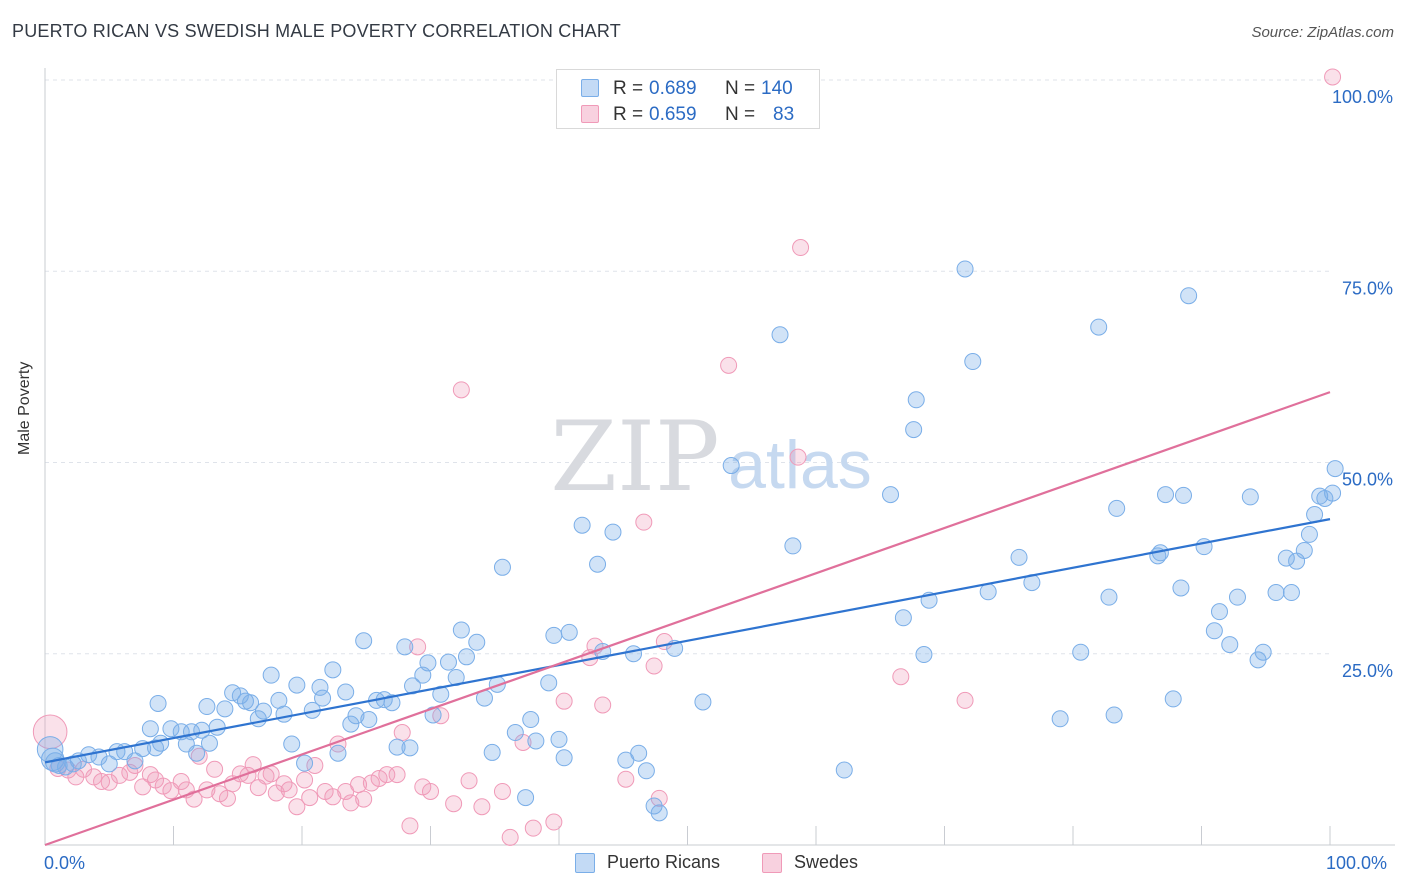  Describe the element at coordinates (1367, 671) in the screenshot. I see `y-tick-label: 25.0%` at that location.